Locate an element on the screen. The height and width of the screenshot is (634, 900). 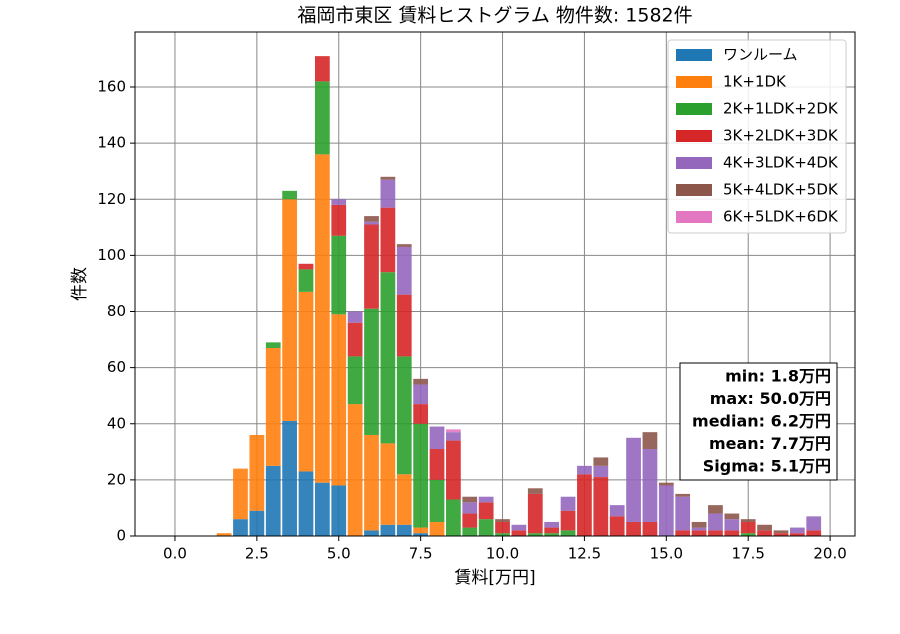
stats-text: mean: 7.7万円 is located at coordinates (770, 443).